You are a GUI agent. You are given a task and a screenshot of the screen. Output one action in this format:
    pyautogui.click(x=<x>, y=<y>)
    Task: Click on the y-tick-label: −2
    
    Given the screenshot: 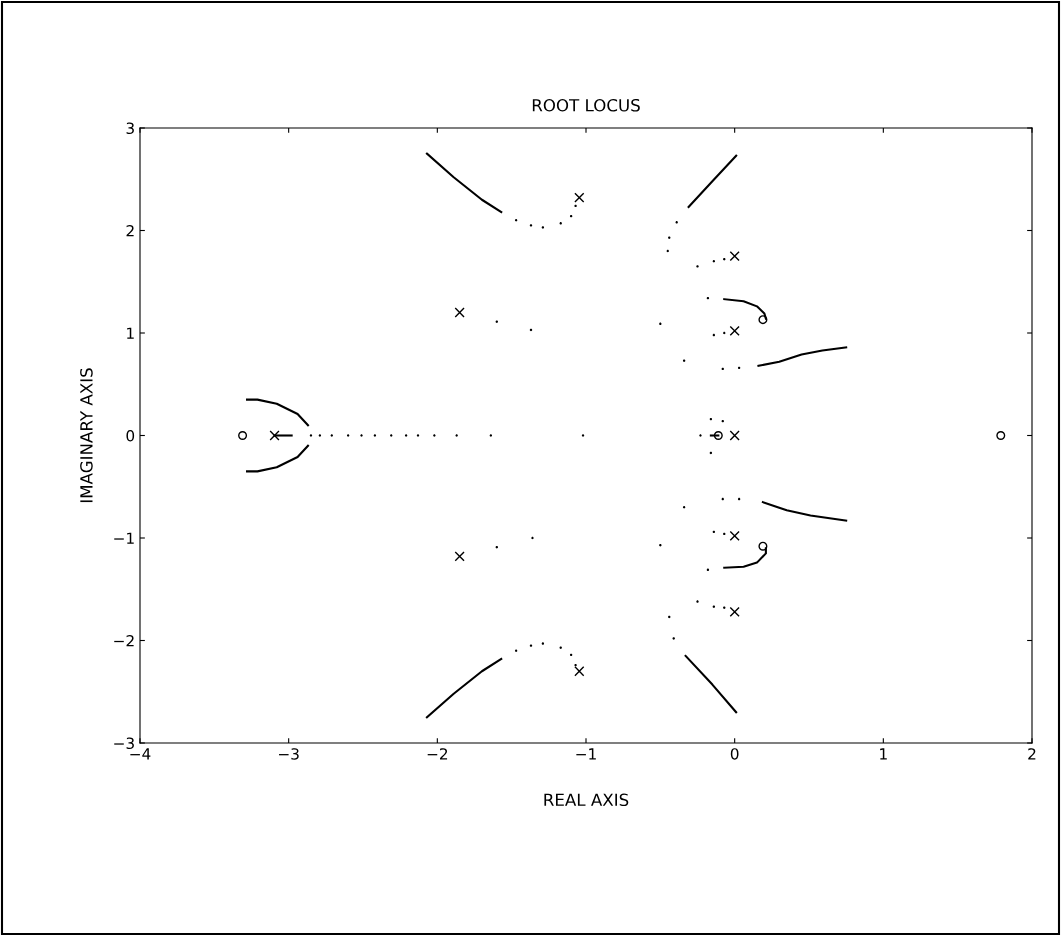 What is the action you would take?
    pyautogui.click(x=124, y=640)
    